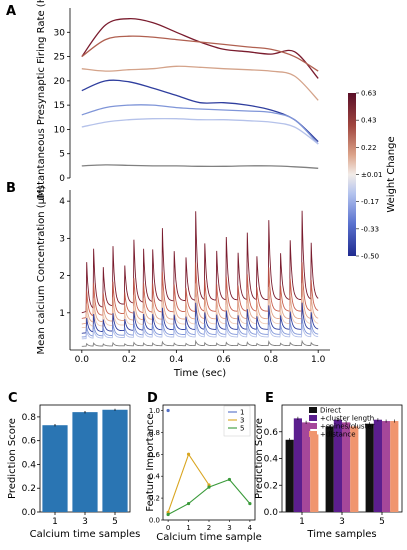  What do you see at coordinates (370, 257) in the screenshot?
I see `colorbar-tick-label: -0.50` at bounding box center [370, 257].